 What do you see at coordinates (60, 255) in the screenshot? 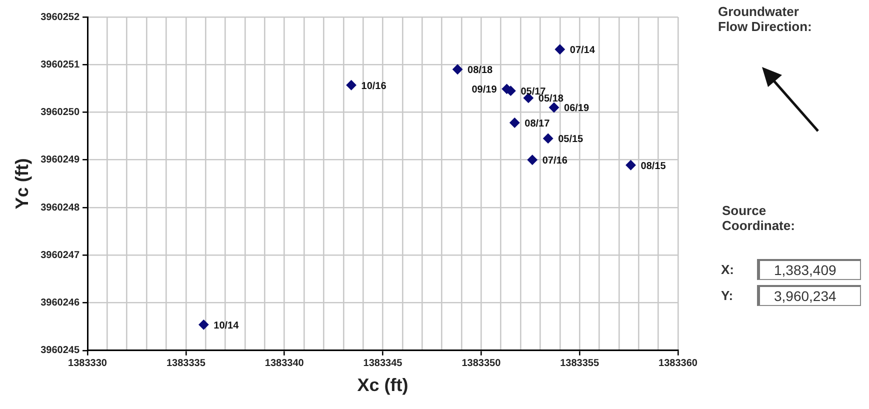
I see `y-tick-label: 3960247` at bounding box center [60, 255].